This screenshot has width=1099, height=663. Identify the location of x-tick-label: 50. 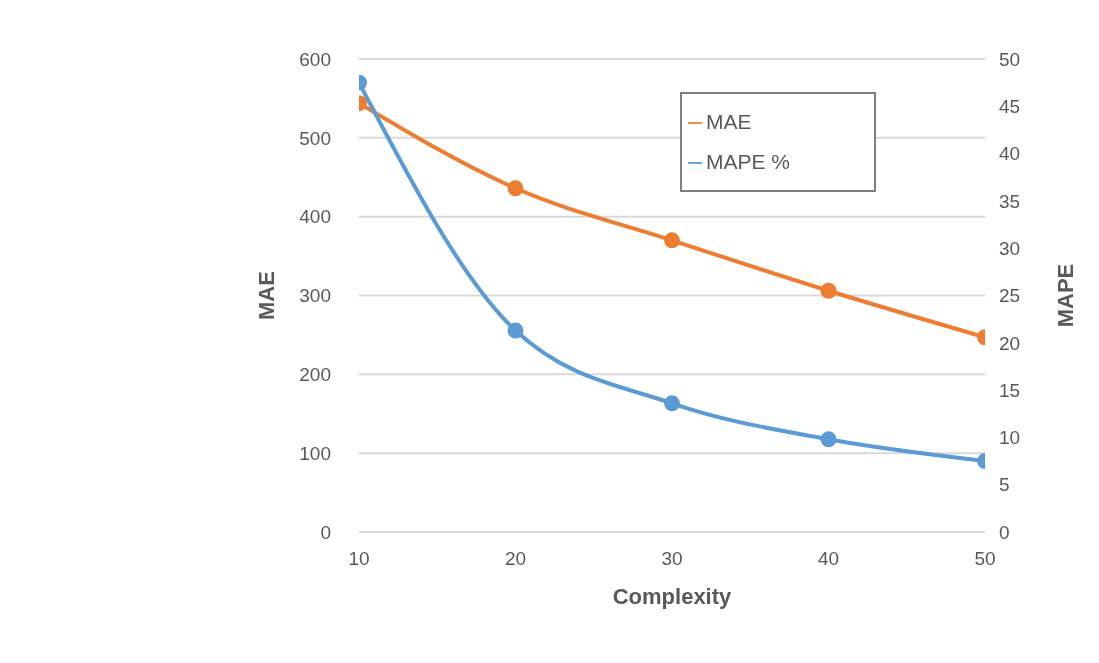
(985, 559).